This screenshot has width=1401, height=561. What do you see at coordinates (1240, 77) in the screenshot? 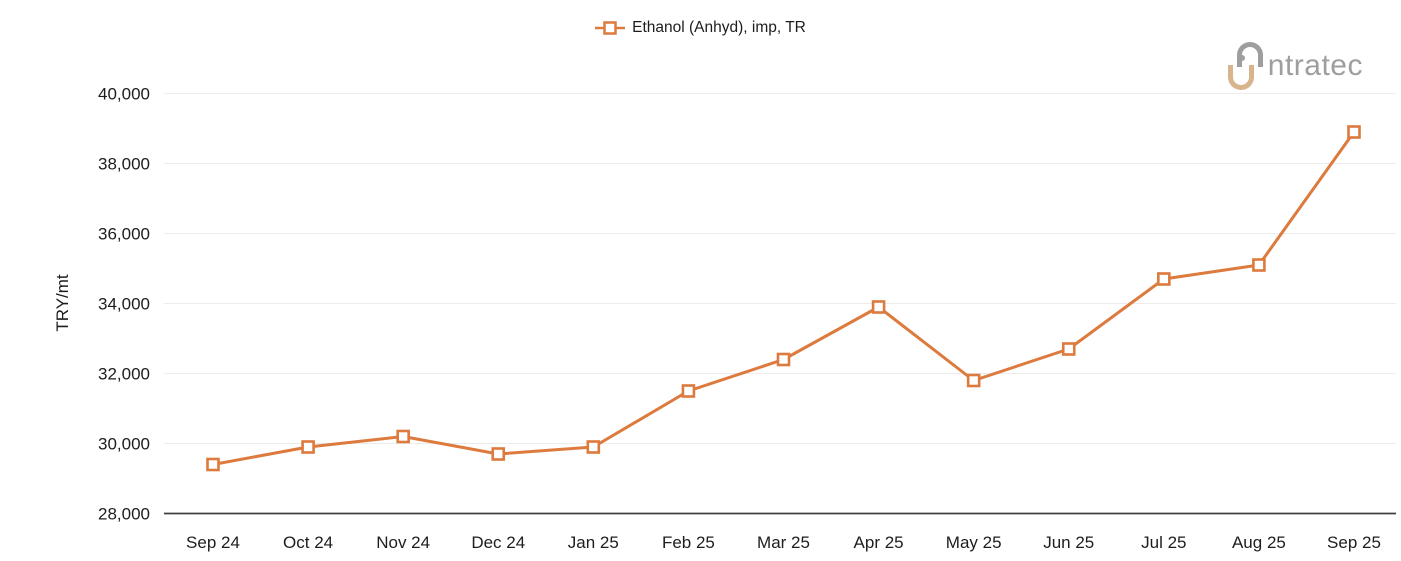
I see `logo-hook-bottom` at bounding box center [1240, 77].